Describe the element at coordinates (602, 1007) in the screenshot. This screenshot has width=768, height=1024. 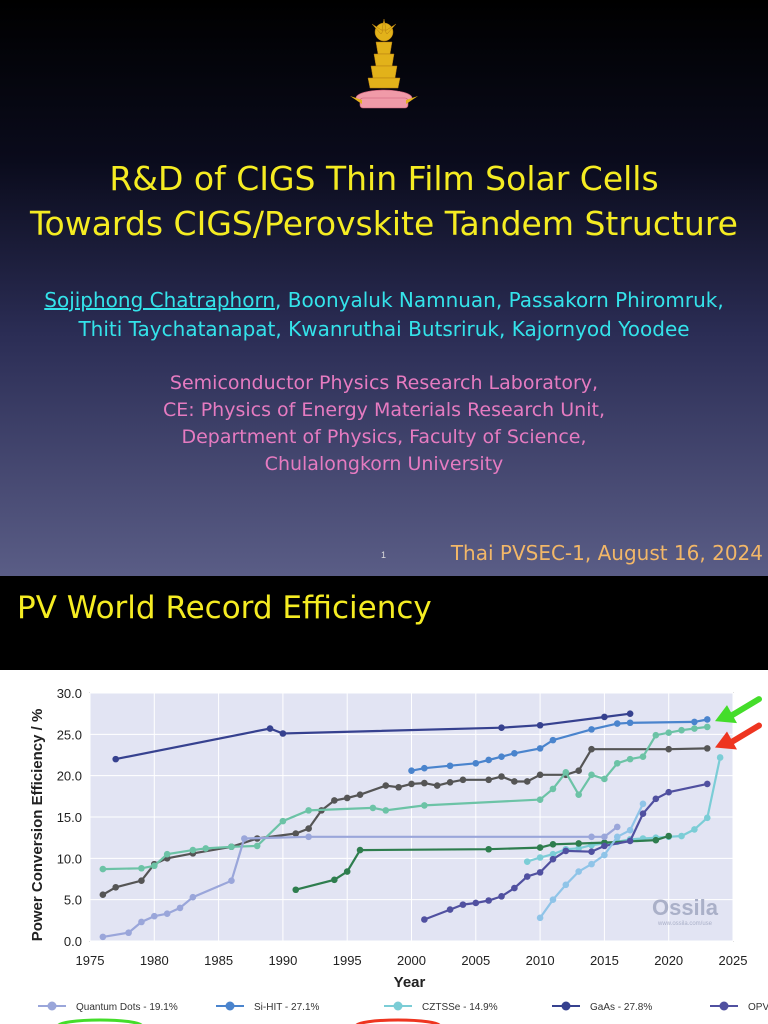
I see `legend-item: GaAs - 27.8%` at that location.